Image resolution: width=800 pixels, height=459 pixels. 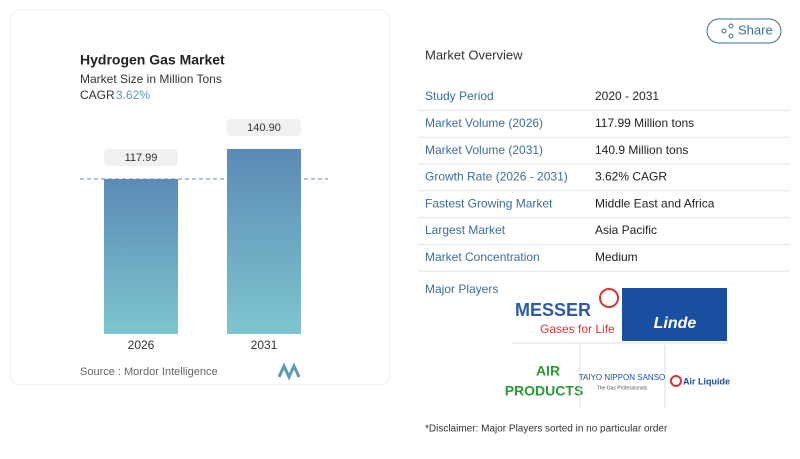 I want to click on row-label: Fastest Growing Market, so click(x=489, y=203).